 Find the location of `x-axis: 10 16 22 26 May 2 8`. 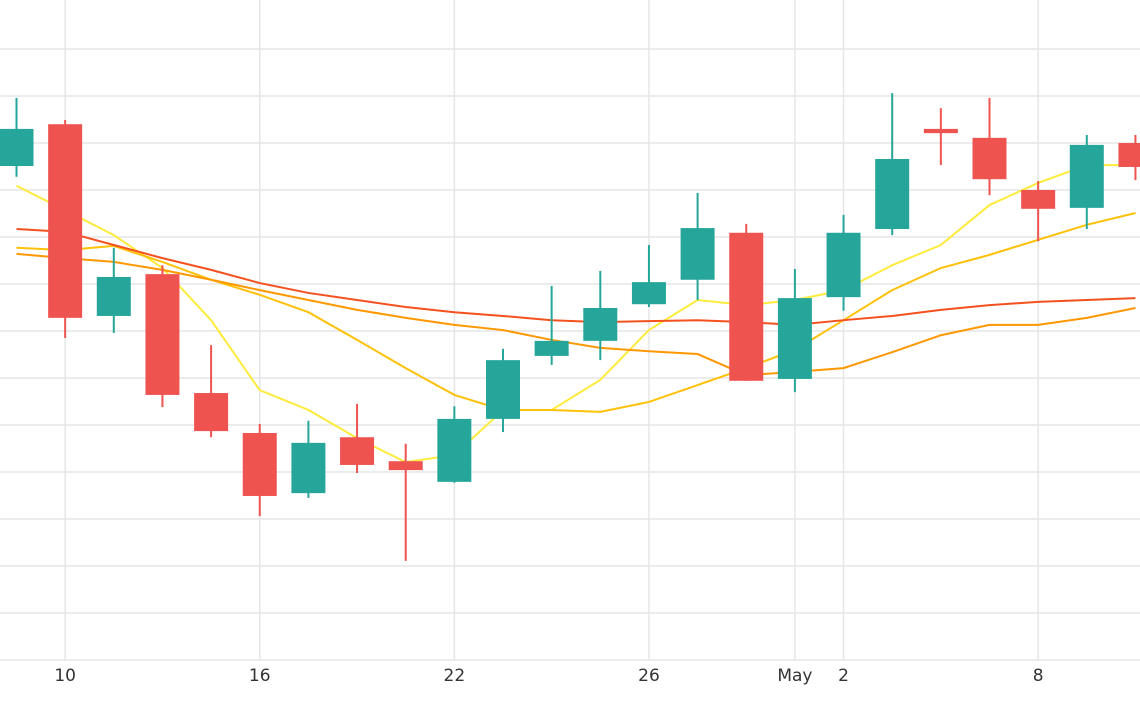

x-axis: 10 16 22 26 May 2 8 is located at coordinates (548, 676).